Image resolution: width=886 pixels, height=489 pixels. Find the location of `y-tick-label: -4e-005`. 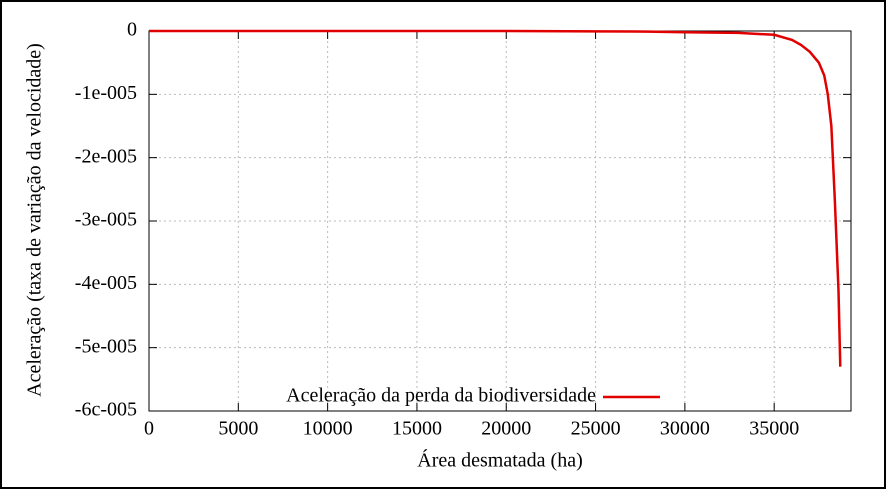

y-tick-label: -4e-005 is located at coordinates (106, 283).